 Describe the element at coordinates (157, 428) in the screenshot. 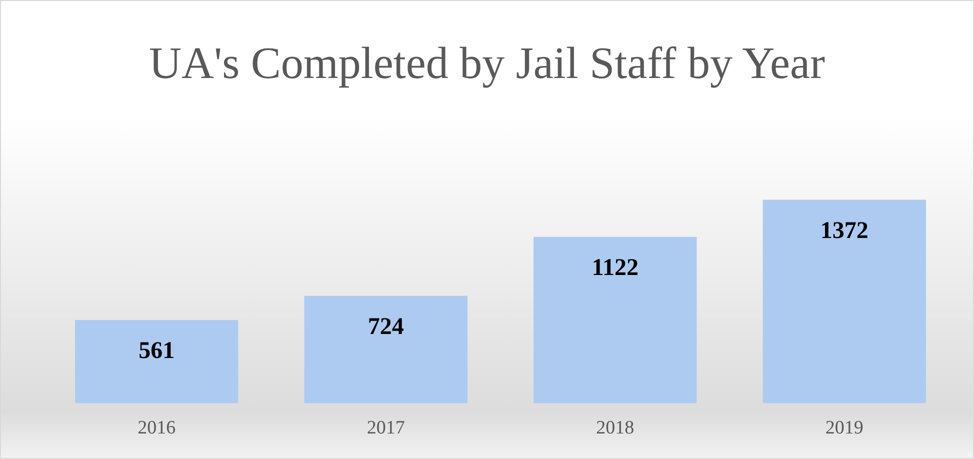

I see `x-tick-label: 2016` at that location.